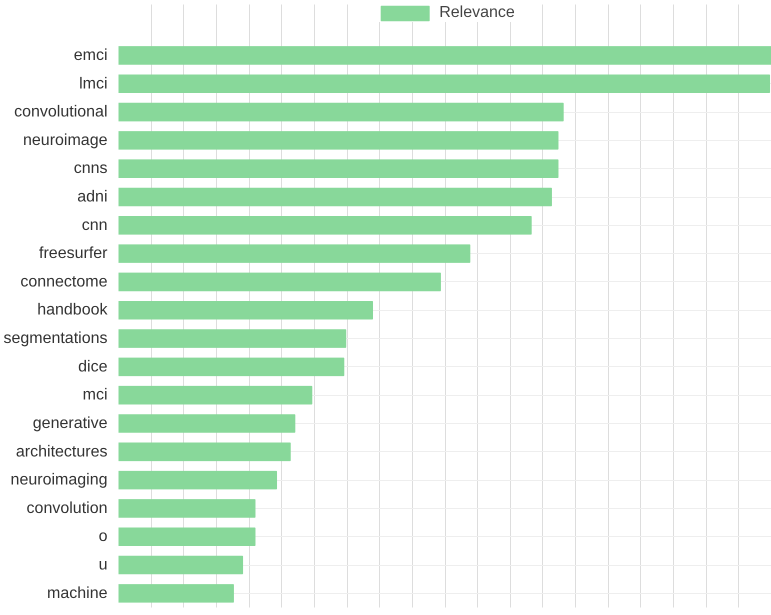  What do you see at coordinates (103, 537) in the screenshot?
I see `y-tick-label: o` at bounding box center [103, 537].